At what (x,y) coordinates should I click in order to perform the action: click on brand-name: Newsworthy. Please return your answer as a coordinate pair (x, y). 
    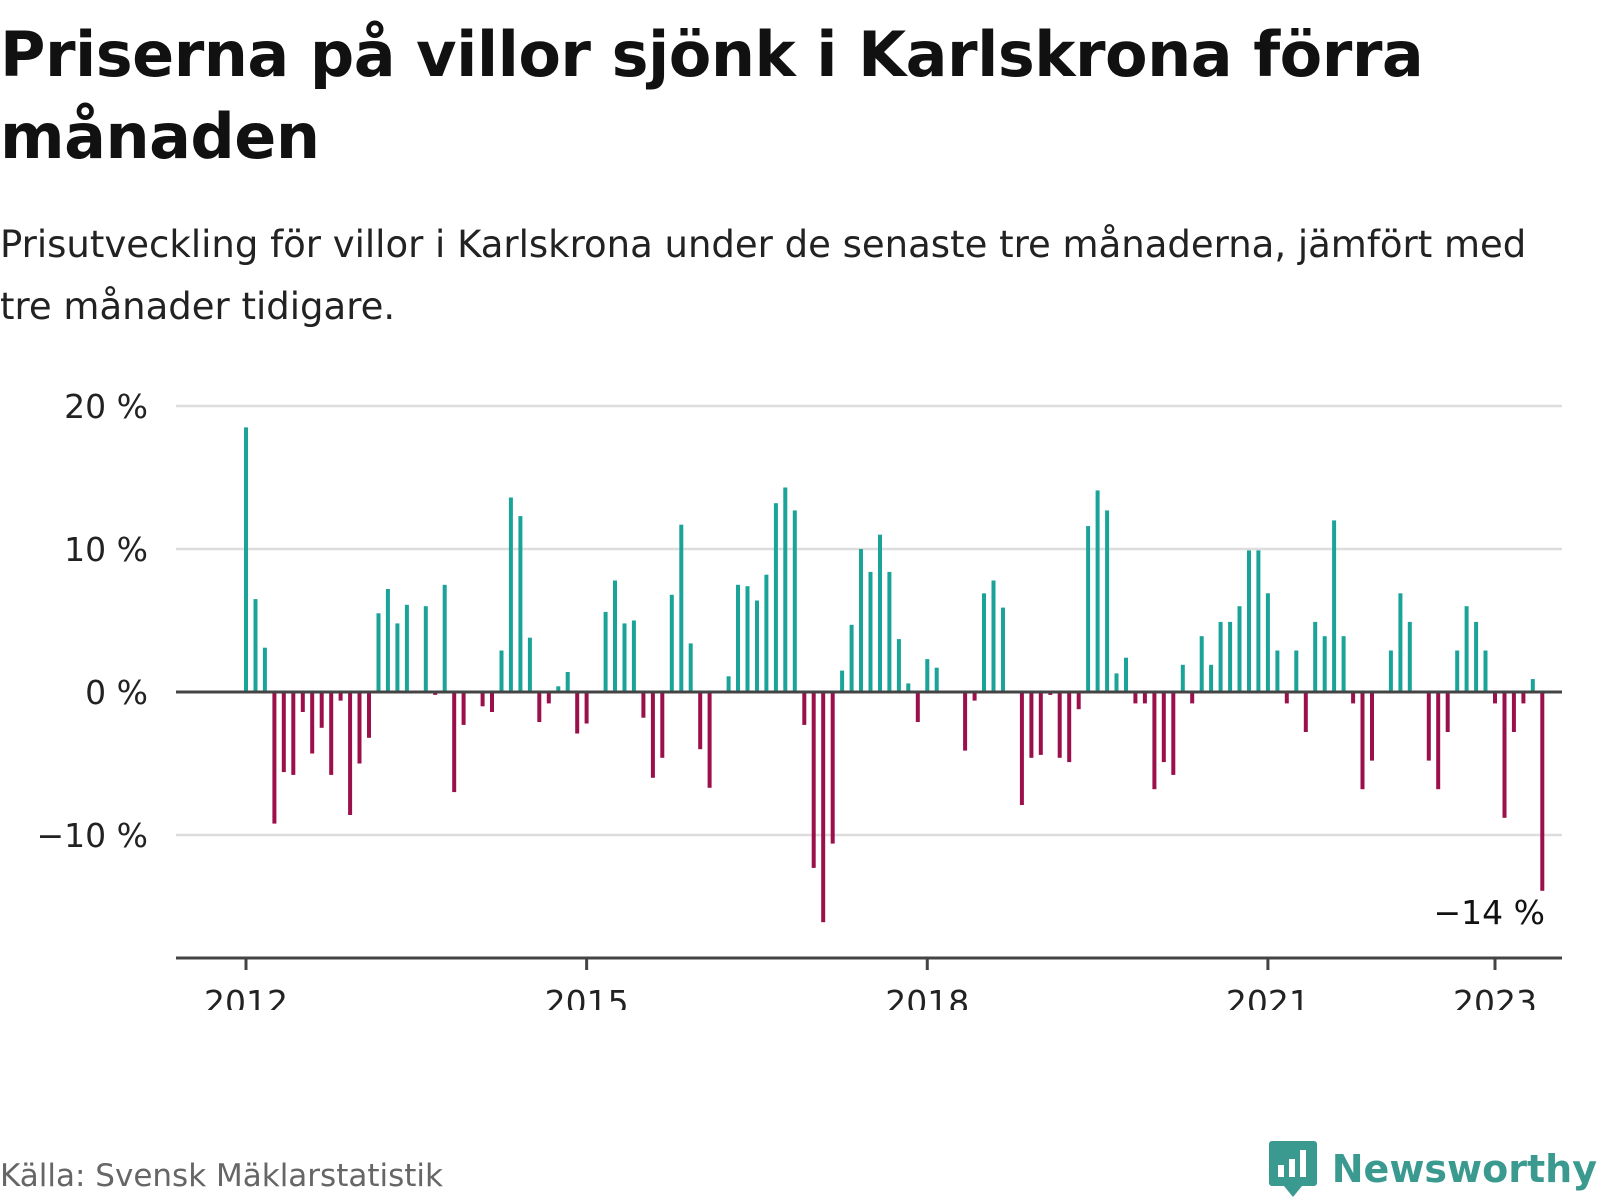
    Looking at the image, I should click on (1464, 1169).